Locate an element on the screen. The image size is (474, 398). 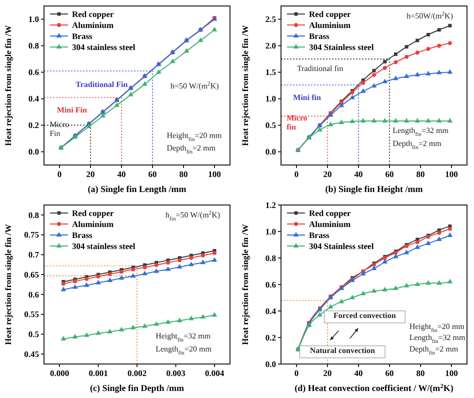
legend-label: 304 Stainless steel is located at coordinates (341, 47).